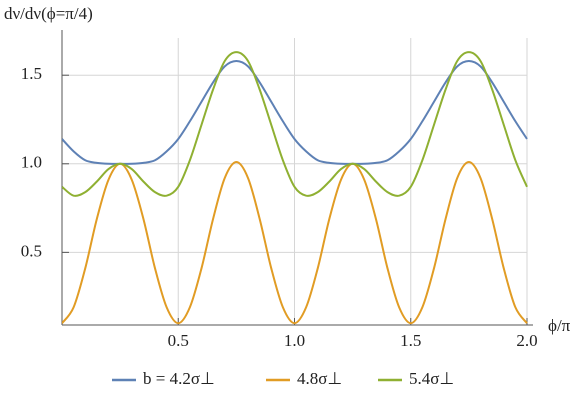 Image resolution: width=584 pixels, height=401 pixels. What do you see at coordinates (31, 250) in the screenshot?
I see `y-tick-label: 0.5` at bounding box center [31, 250].